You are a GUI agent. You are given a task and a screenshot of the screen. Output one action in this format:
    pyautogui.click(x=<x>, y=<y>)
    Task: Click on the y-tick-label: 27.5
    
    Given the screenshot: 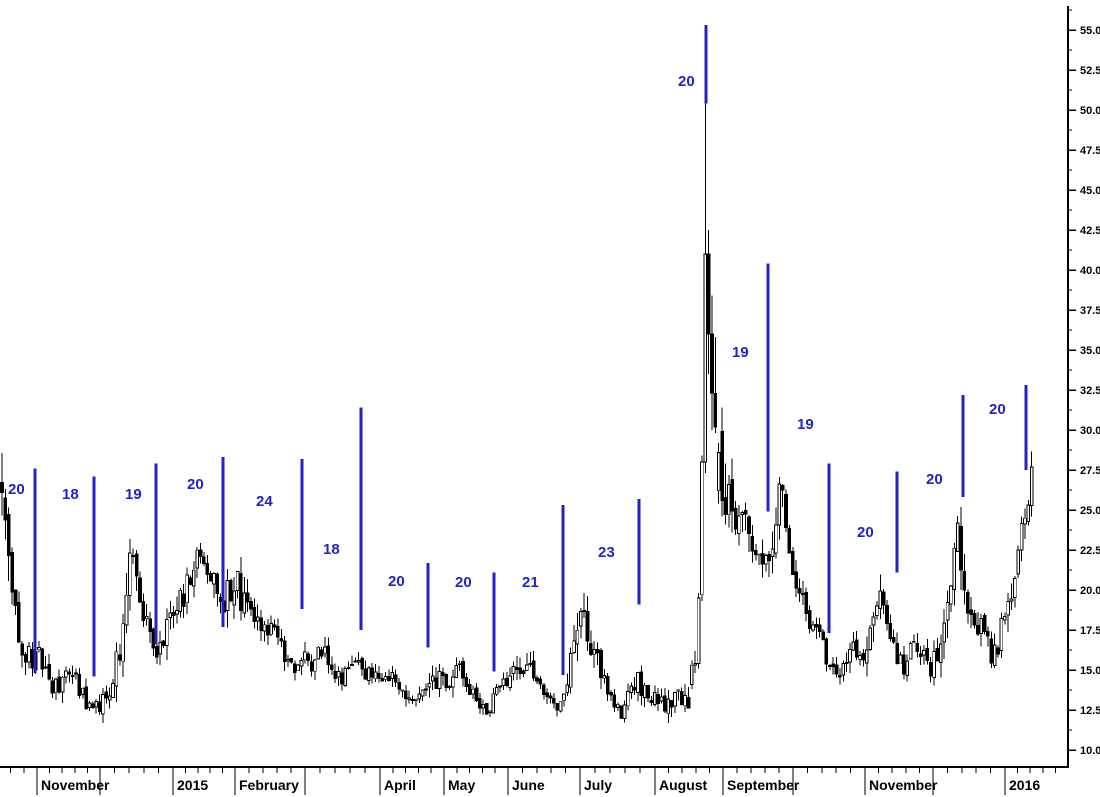 What is the action you would take?
    pyautogui.click(x=1090, y=471)
    